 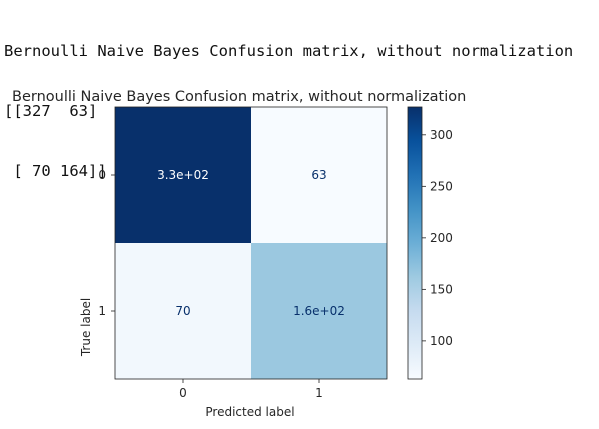 I want to click on y-axis-label: True label, so click(x=86, y=327).